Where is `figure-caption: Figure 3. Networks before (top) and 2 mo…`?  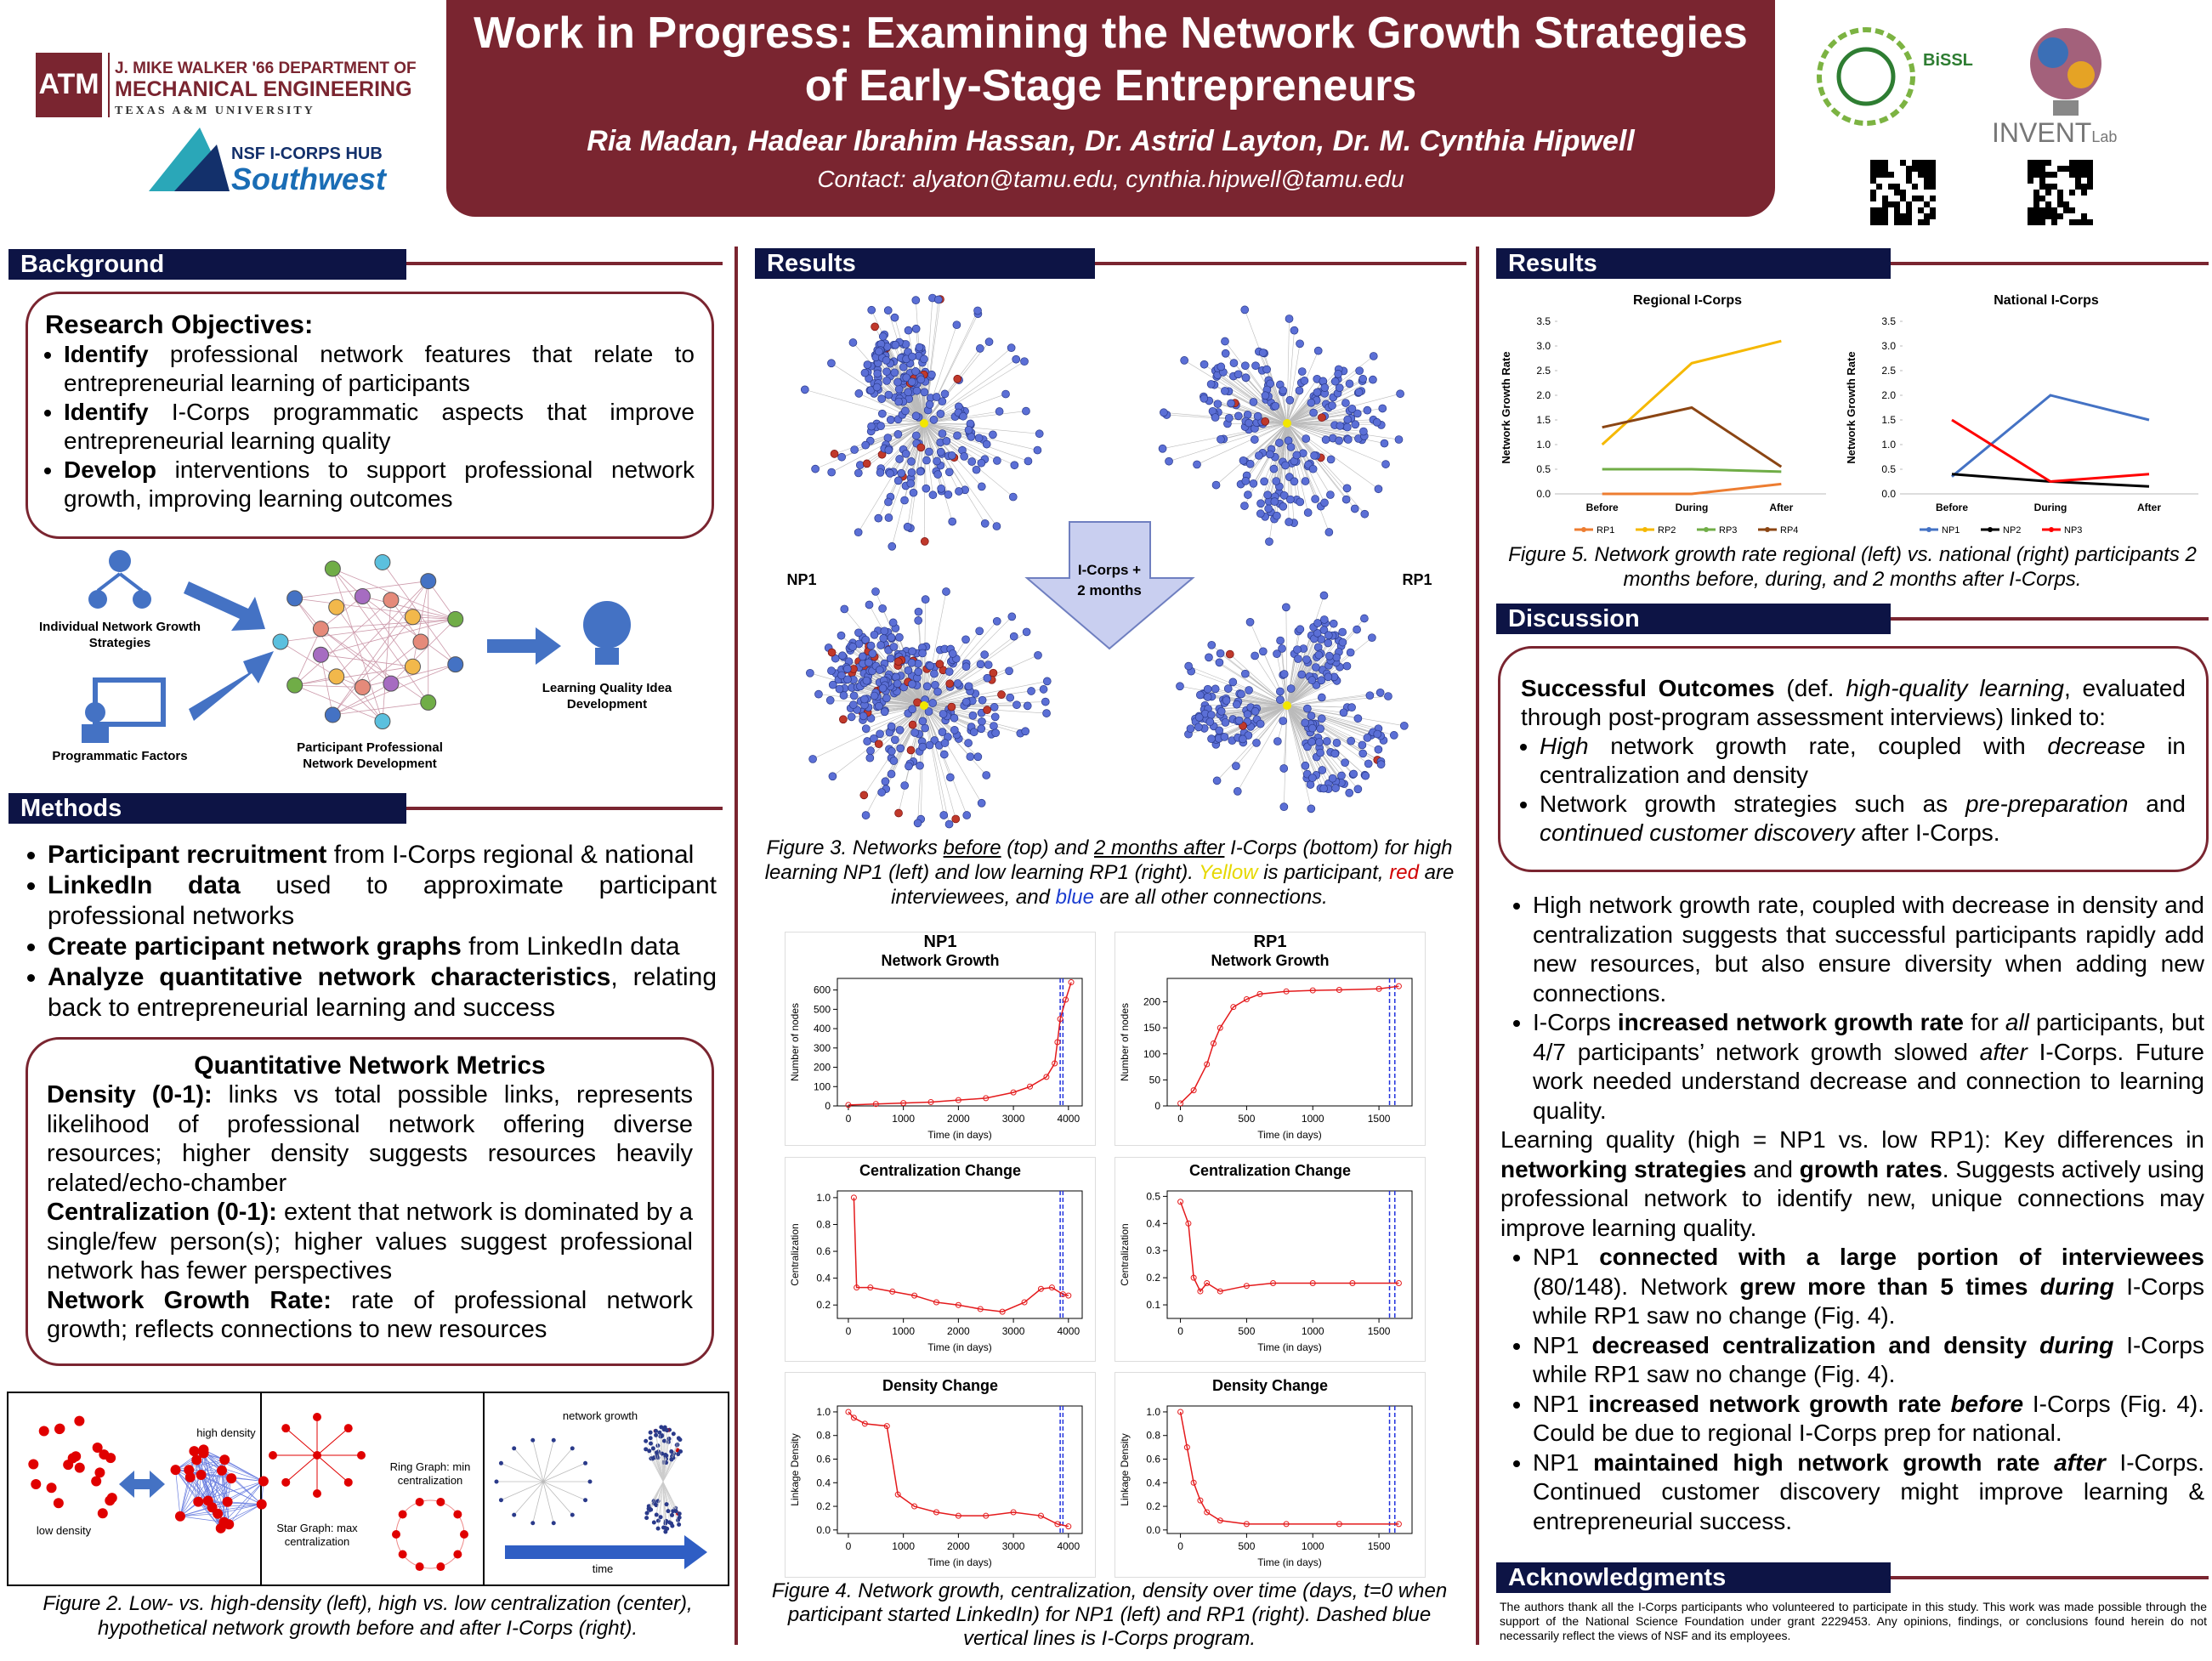 figure-caption: Figure 3. Networks before (top) and 2 mo… is located at coordinates (1109, 873).